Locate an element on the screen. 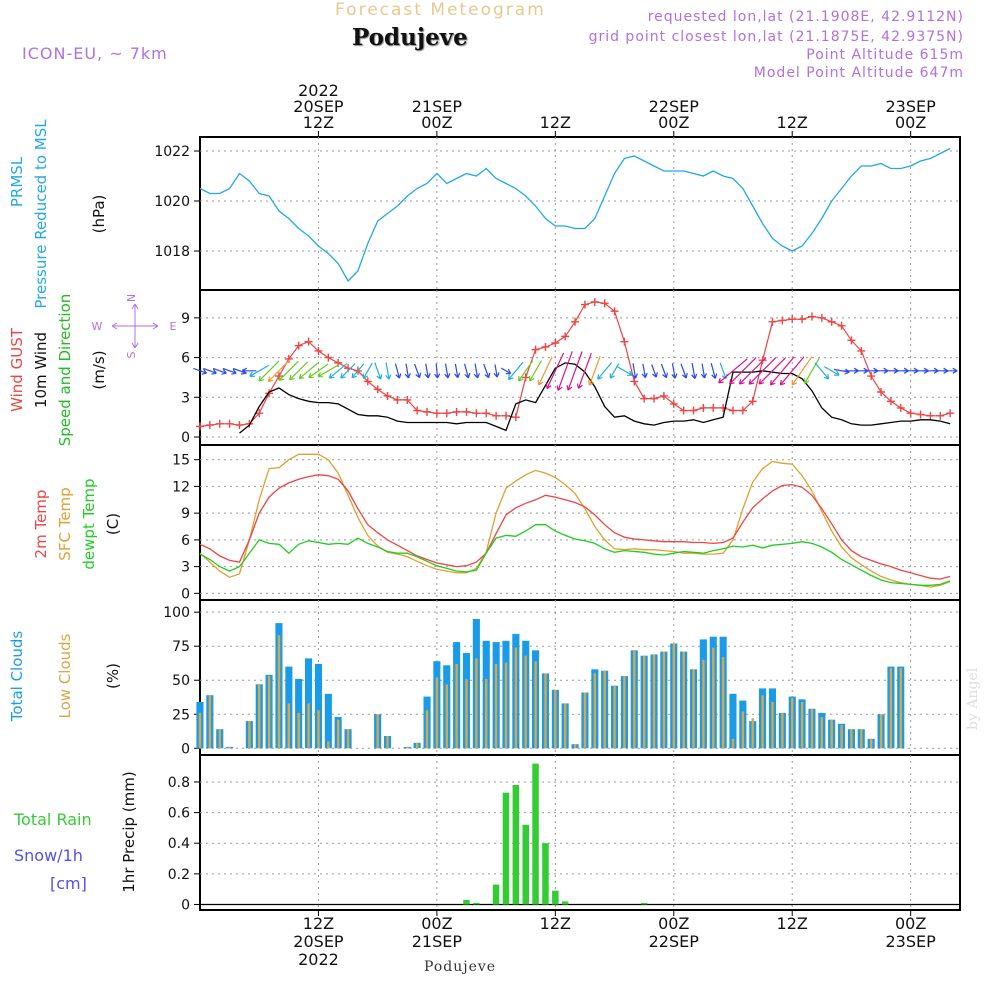 This screenshot has height=1000, width=1000. y-tick-label: 12 is located at coordinates (181, 487).